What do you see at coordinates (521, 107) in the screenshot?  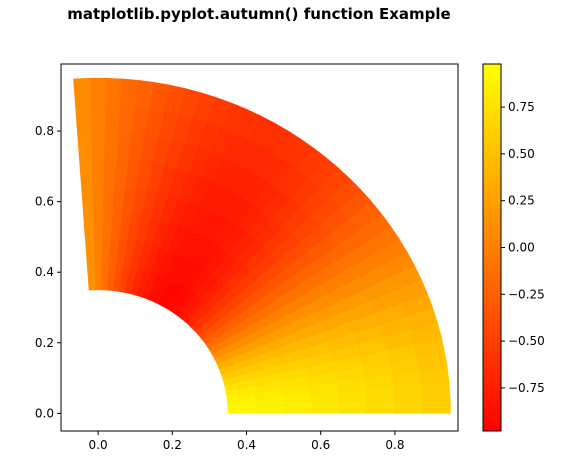 I see `colorbar-tick-label: 0.75` at bounding box center [521, 107].